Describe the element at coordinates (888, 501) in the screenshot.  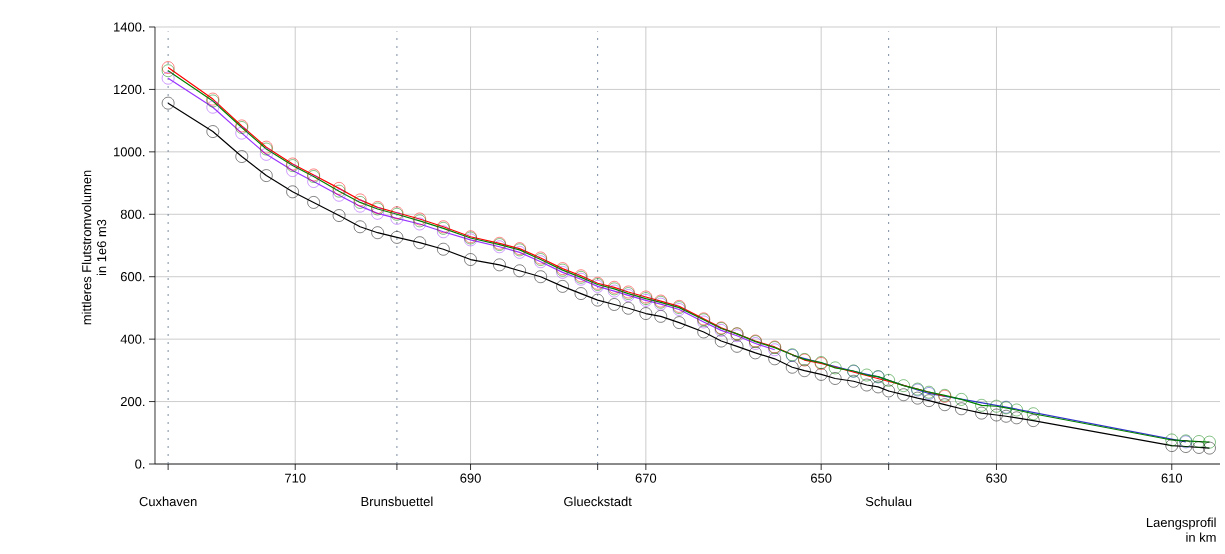
I see `ref-line-label: Schulau` at that location.